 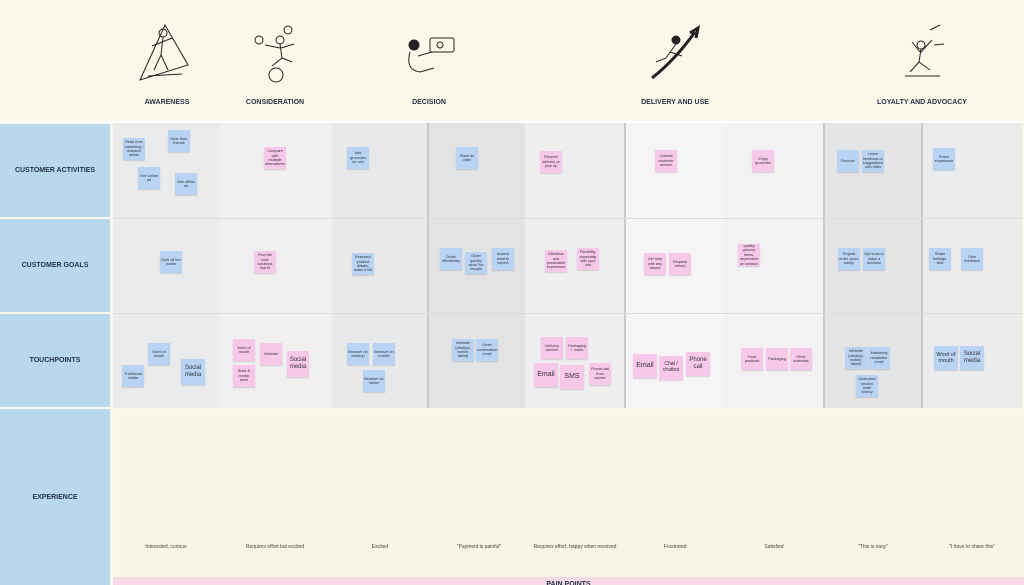 What do you see at coordinates (873, 547) in the screenshot?
I see `experience-caption: "This is easy"` at bounding box center [873, 547].